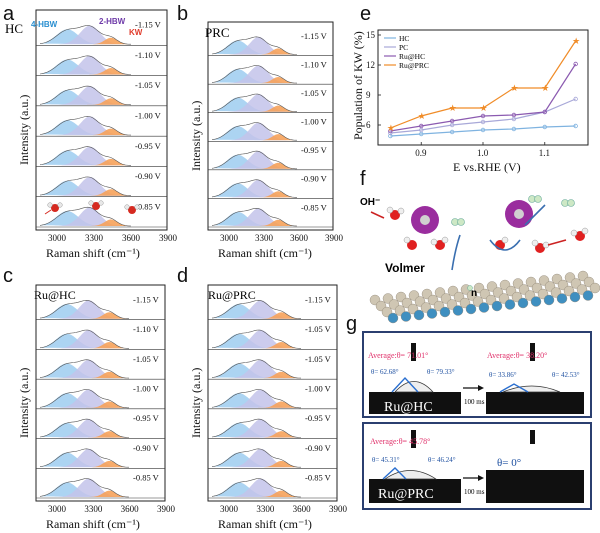 The image size is (600, 533). What do you see at coordinates (182, 276) in the screenshot?
I see `panel-label-d: d` at bounding box center [182, 276].